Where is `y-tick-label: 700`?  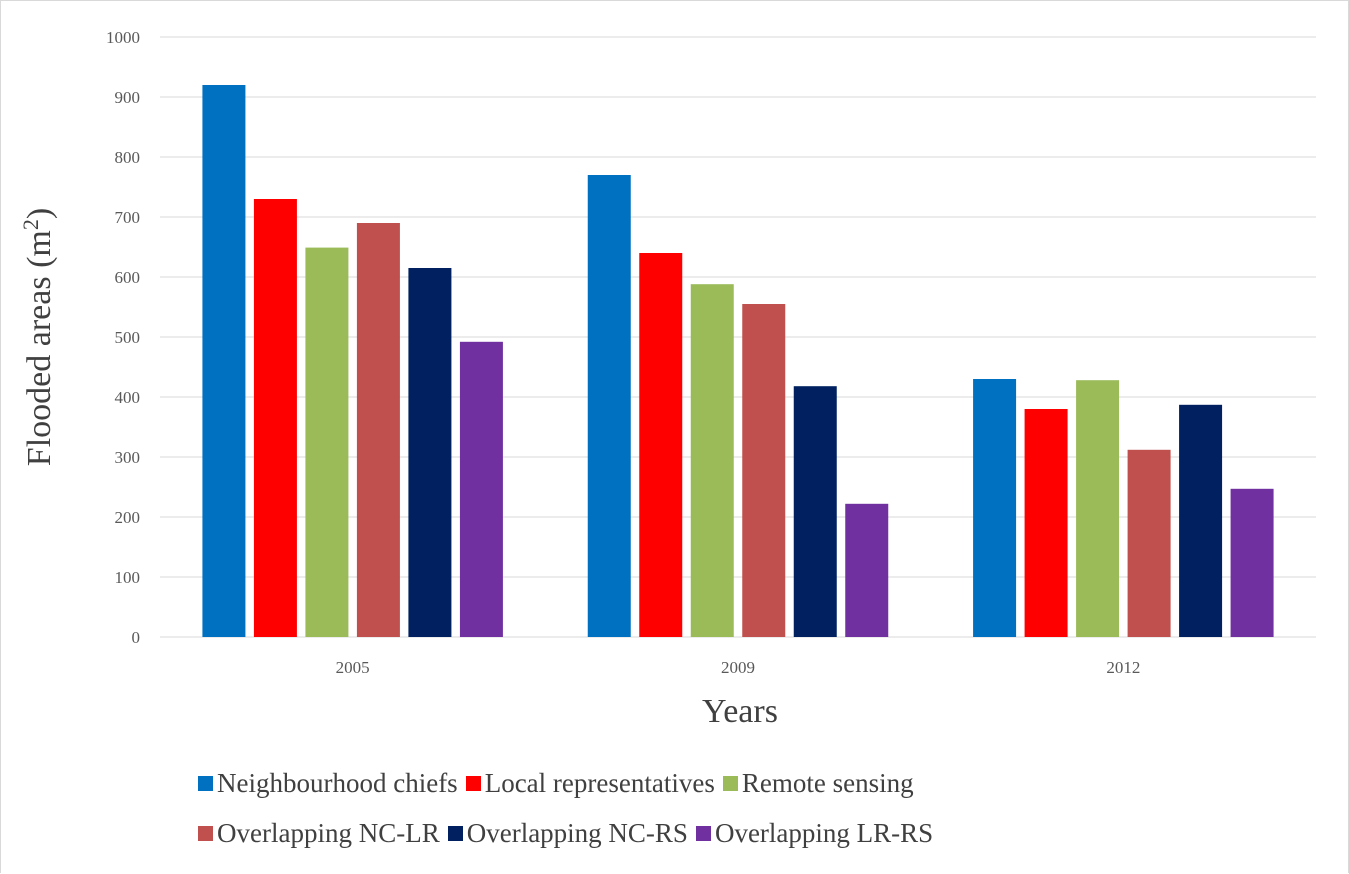
y-tick-label: 700 is located at coordinates (128, 217).